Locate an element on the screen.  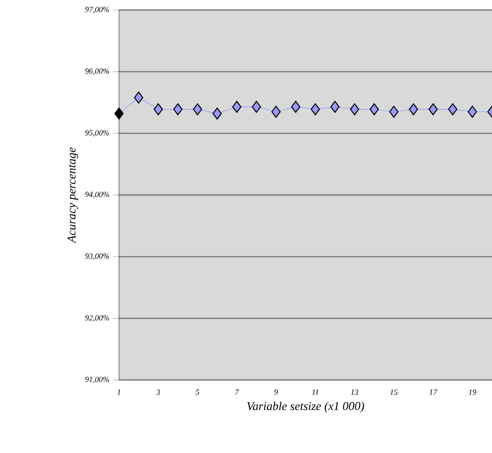
x-axis-title: Variable setsize (x1 000) is located at coordinates (305, 407).